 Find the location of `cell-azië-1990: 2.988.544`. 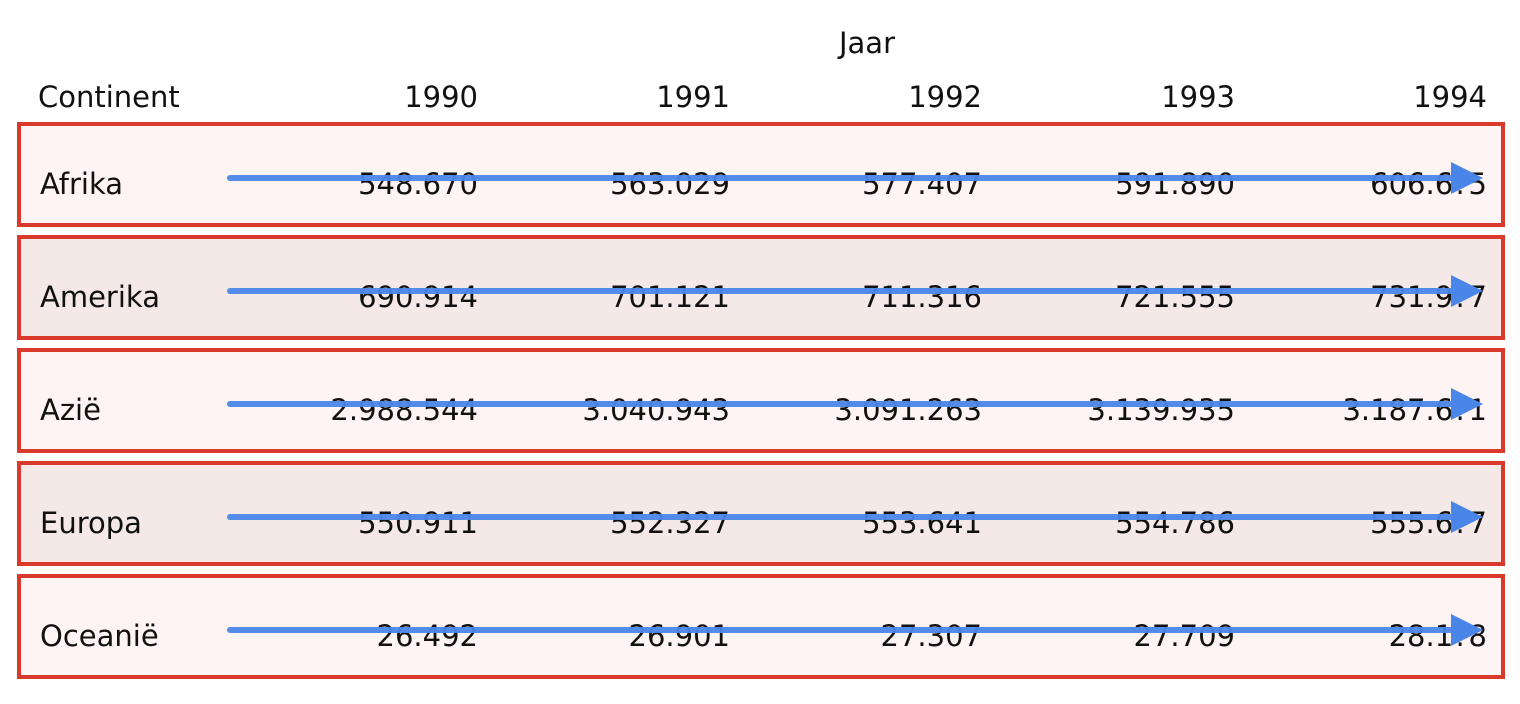

cell-azië-1990: 2.988.544 is located at coordinates (404, 410).